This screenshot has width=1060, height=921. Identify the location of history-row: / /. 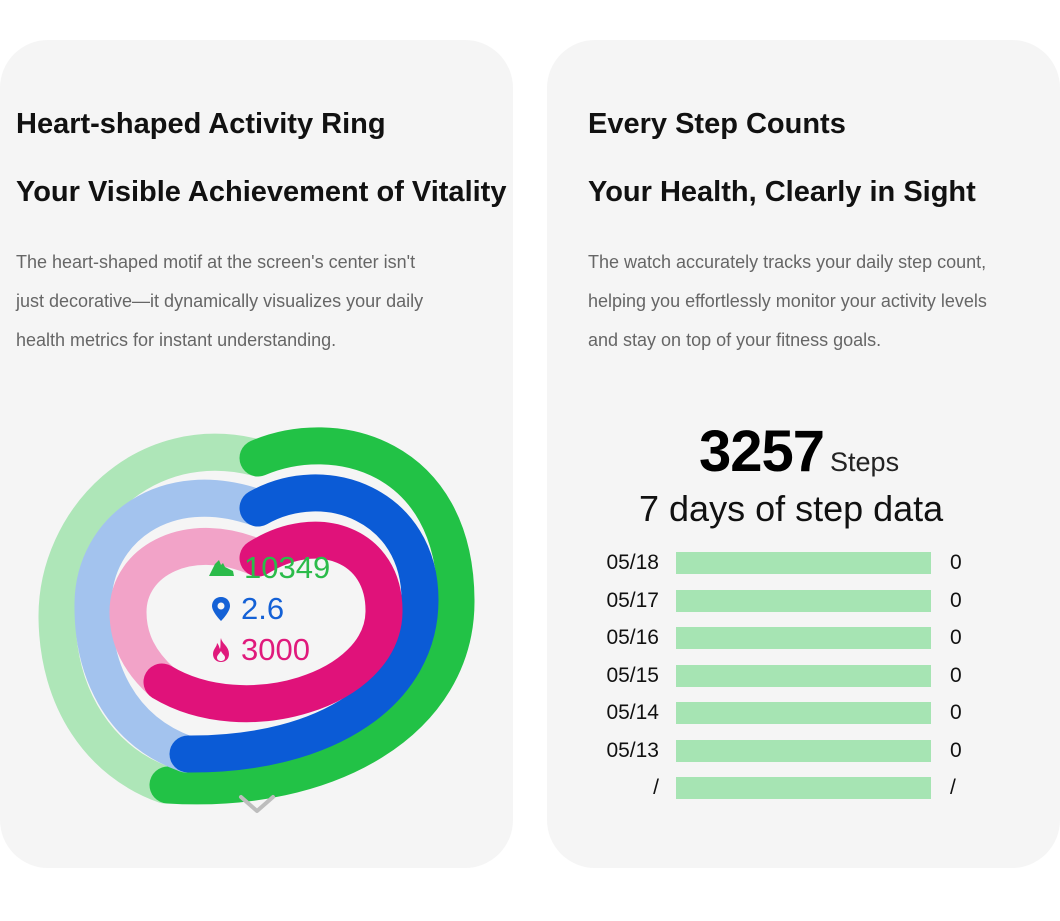
(803, 789).